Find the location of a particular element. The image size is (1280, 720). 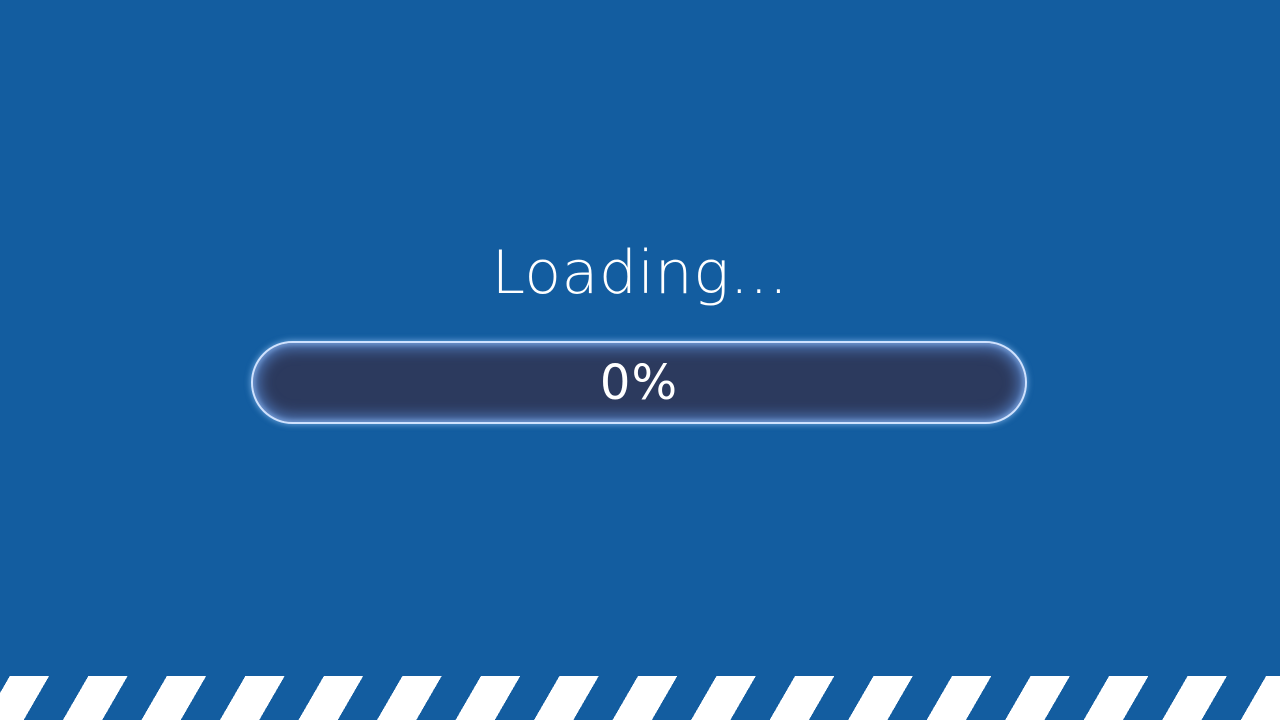

progress-bar: 0% is located at coordinates (639, 382).